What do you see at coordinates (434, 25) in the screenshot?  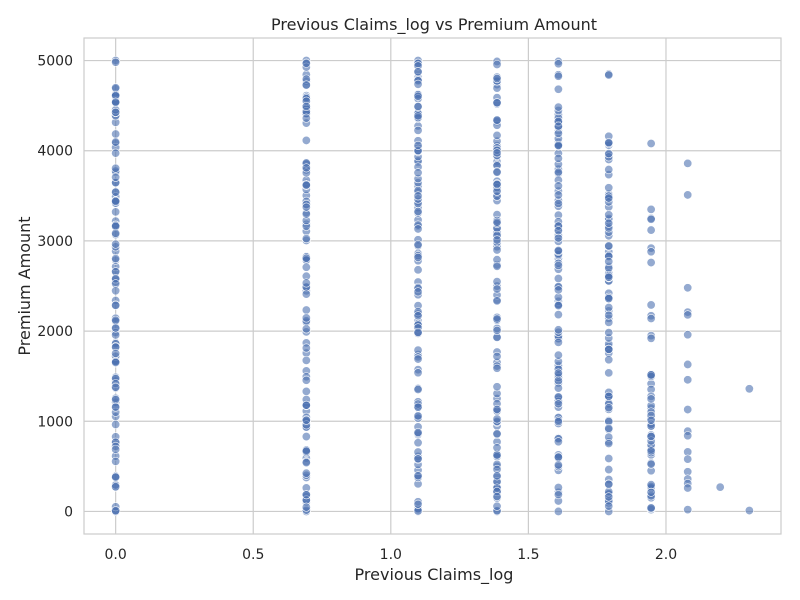 I see `chart-title: Previous Claims_log vs Premium Amount` at bounding box center [434, 25].